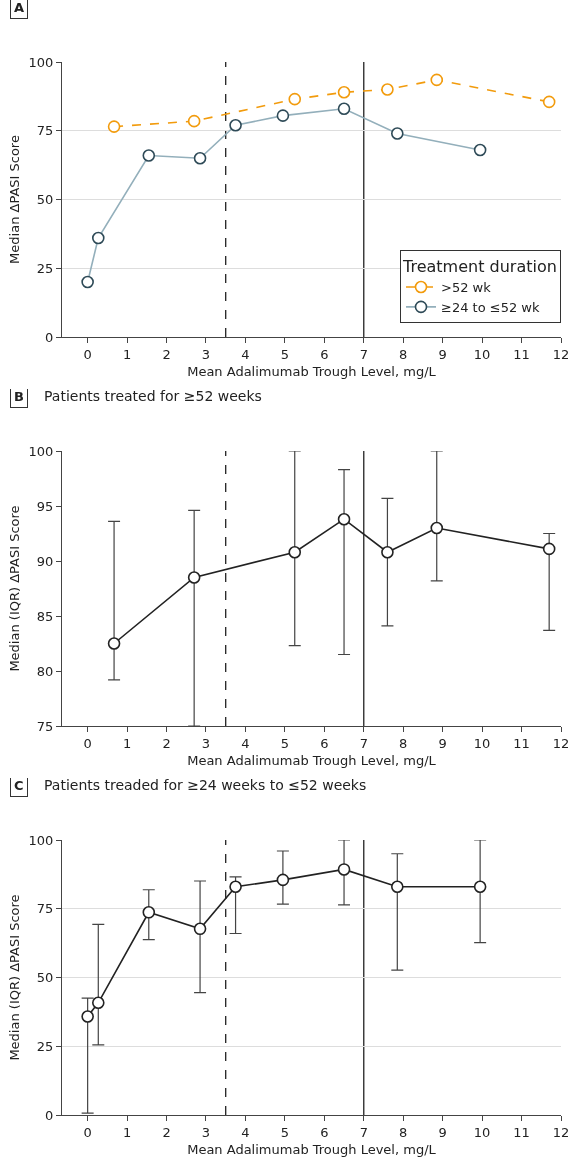  I want to click on y-tick-label: 85, so click(45, 616).